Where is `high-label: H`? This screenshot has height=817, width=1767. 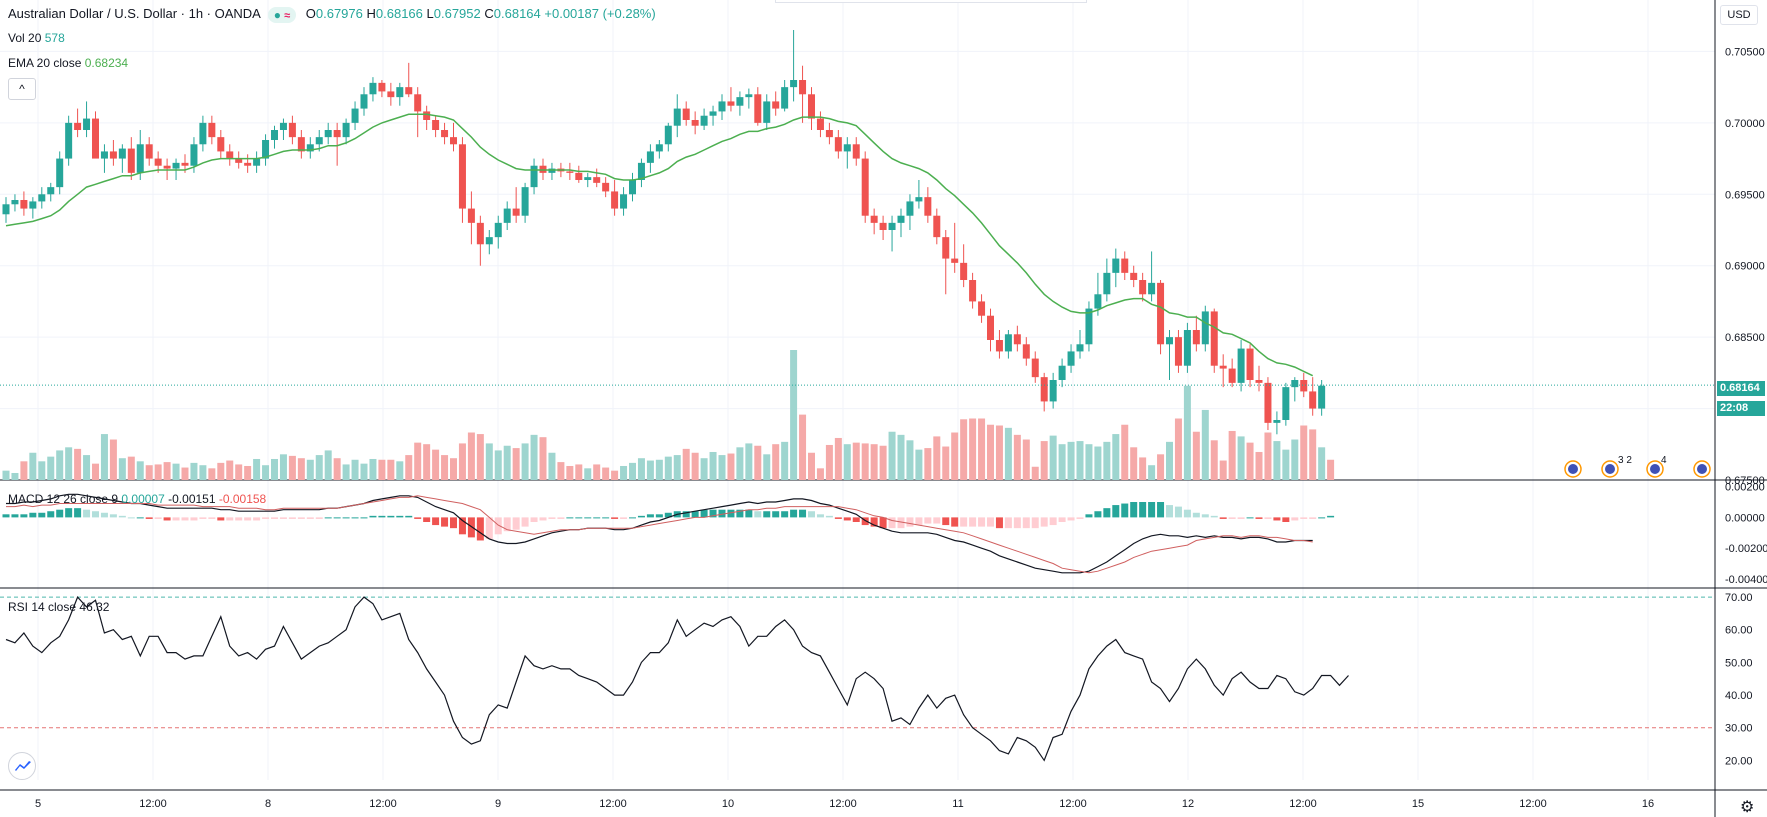
high-label: H is located at coordinates (371, 13).